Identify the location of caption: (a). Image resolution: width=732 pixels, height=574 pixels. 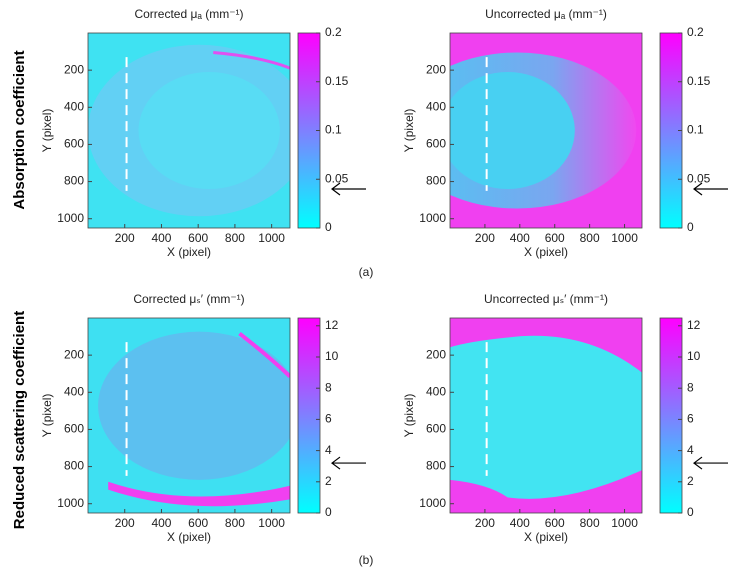
(366, 272).